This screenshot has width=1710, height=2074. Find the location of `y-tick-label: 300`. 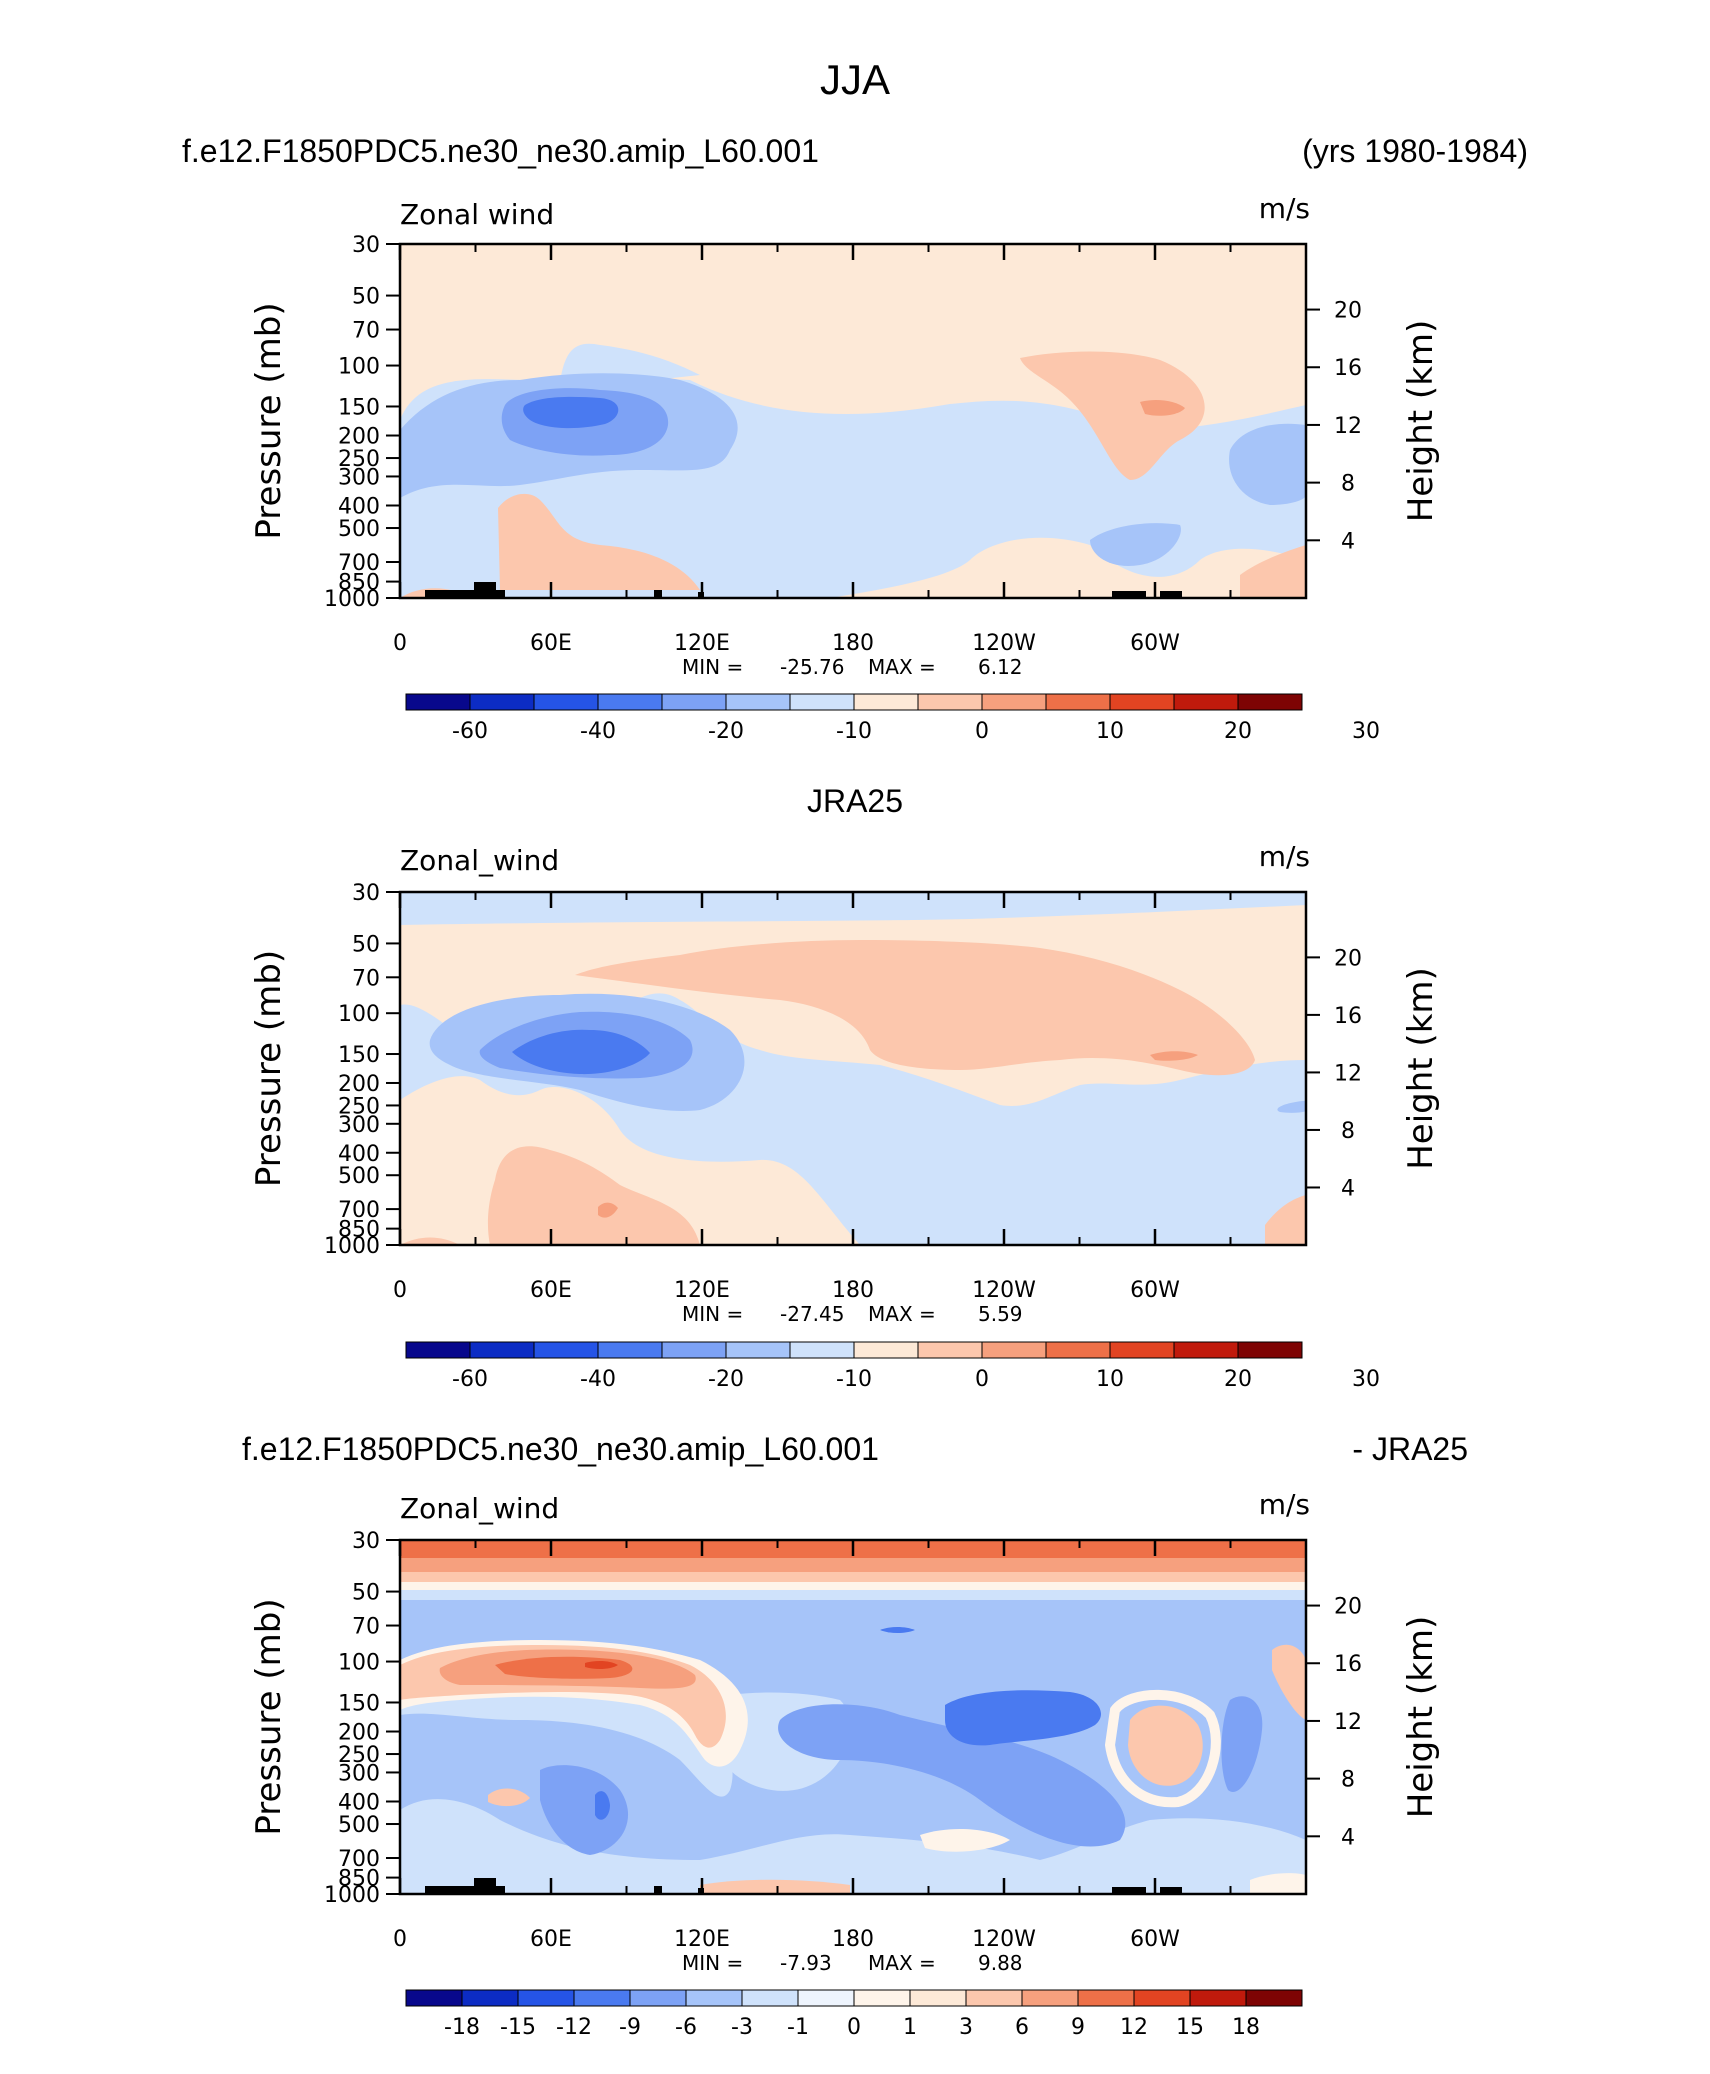

y-tick-label: 300 is located at coordinates (359, 1773).